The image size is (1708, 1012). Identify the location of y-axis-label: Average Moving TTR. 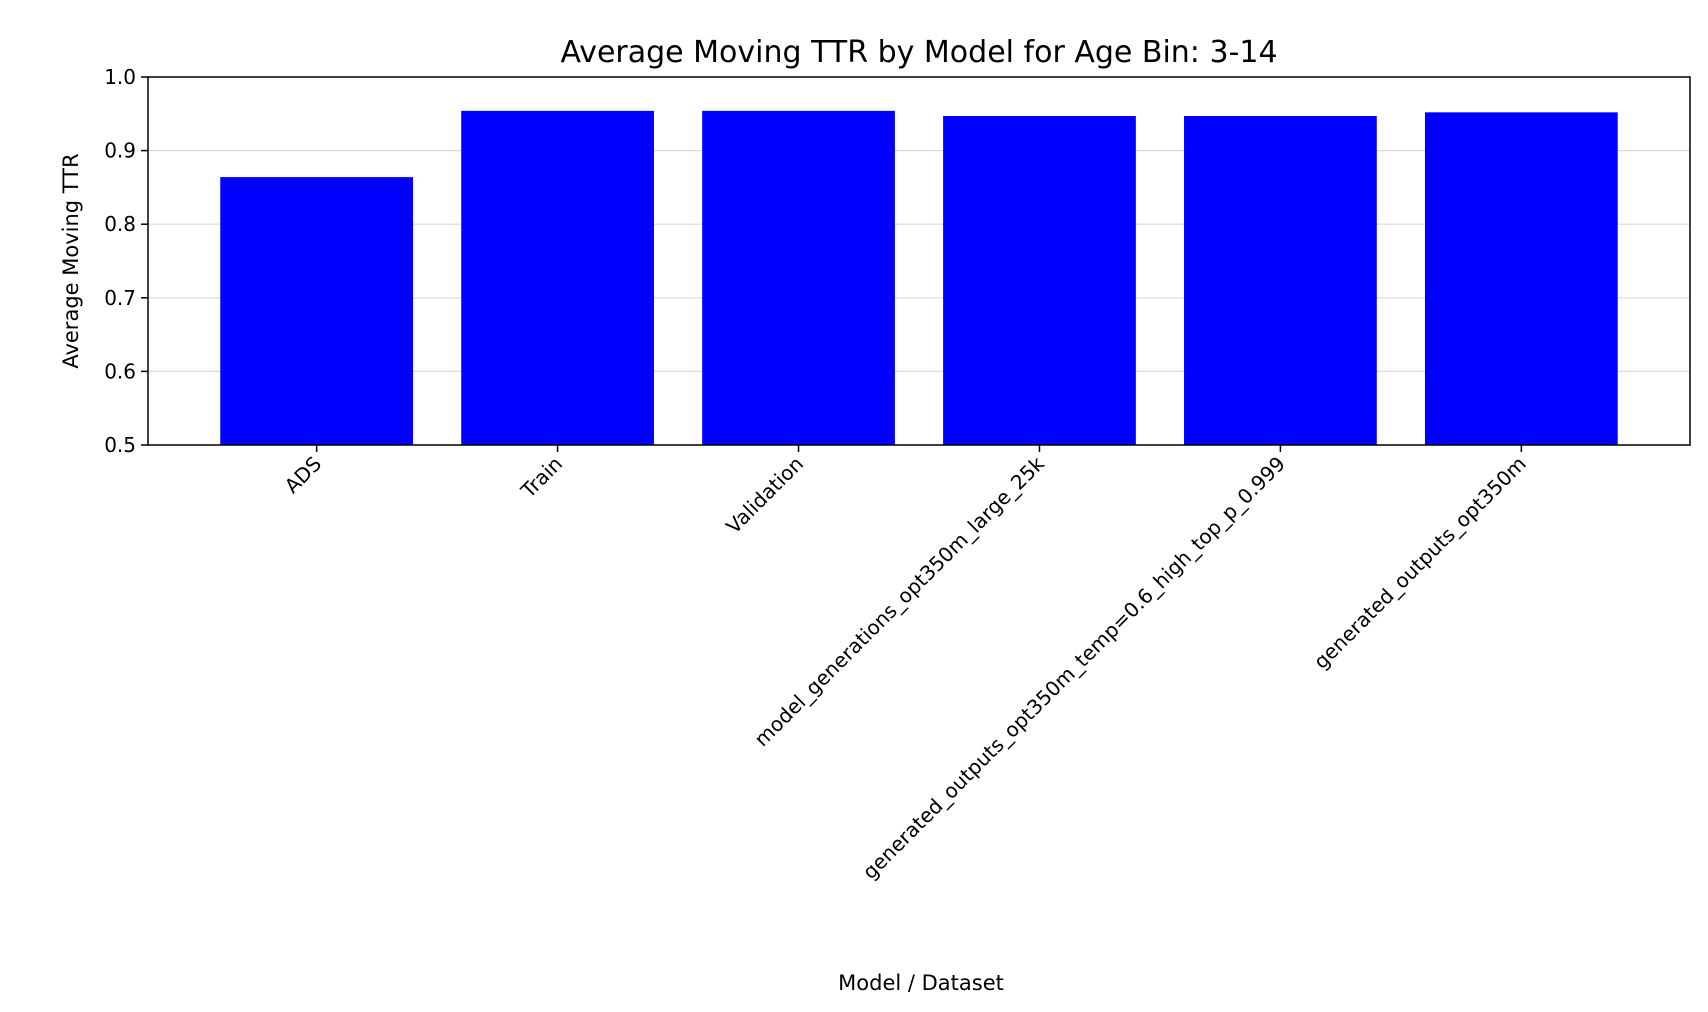
(71, 260).